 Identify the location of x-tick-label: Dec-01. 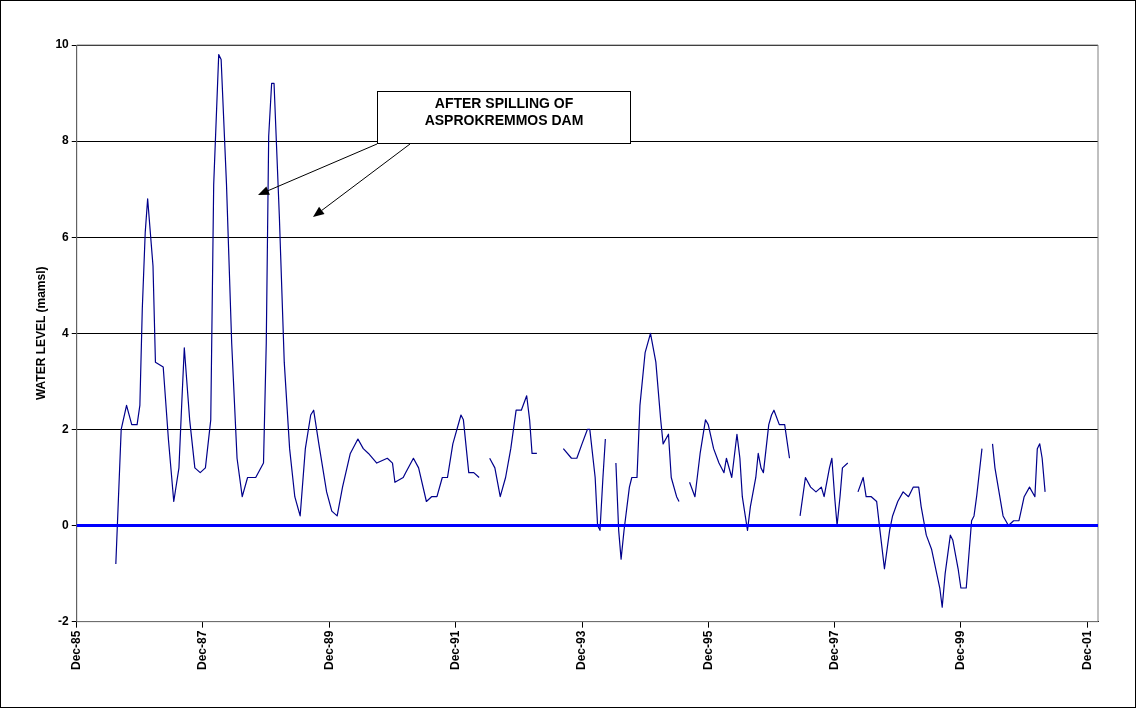
(1086, 650).